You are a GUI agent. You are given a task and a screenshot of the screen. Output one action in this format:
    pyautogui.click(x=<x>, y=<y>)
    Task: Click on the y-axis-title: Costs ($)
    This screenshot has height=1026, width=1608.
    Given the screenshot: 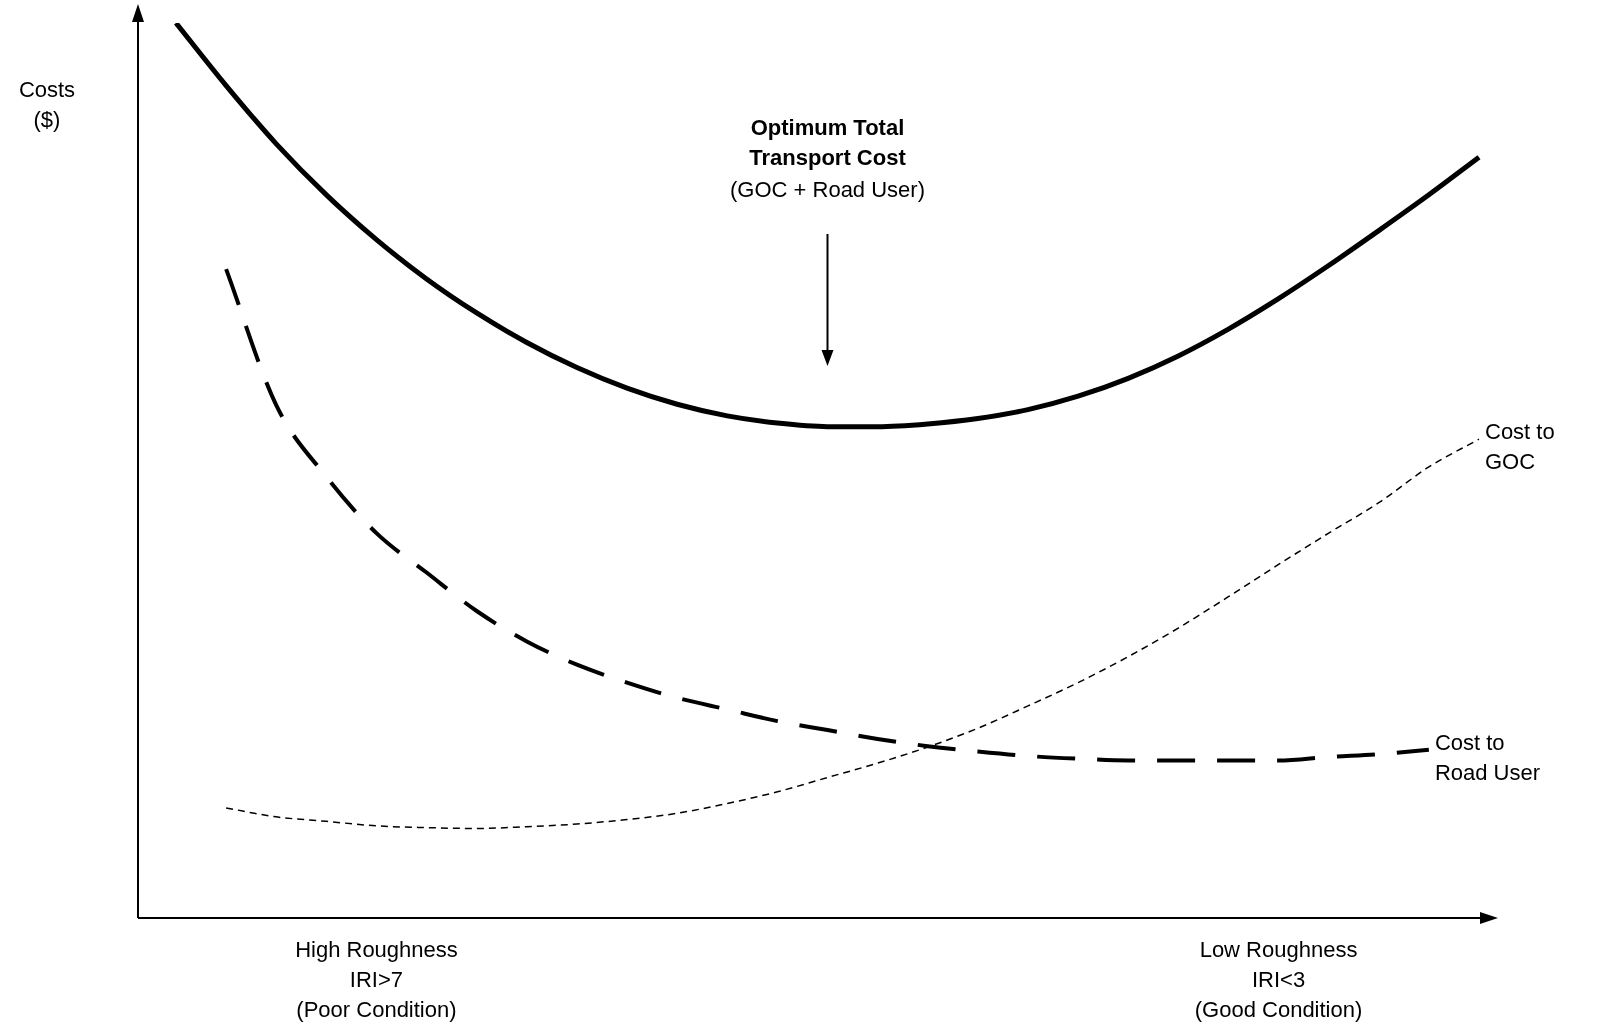 What is the action you would take?
    pyautogui.click(x=47, y=105)
    